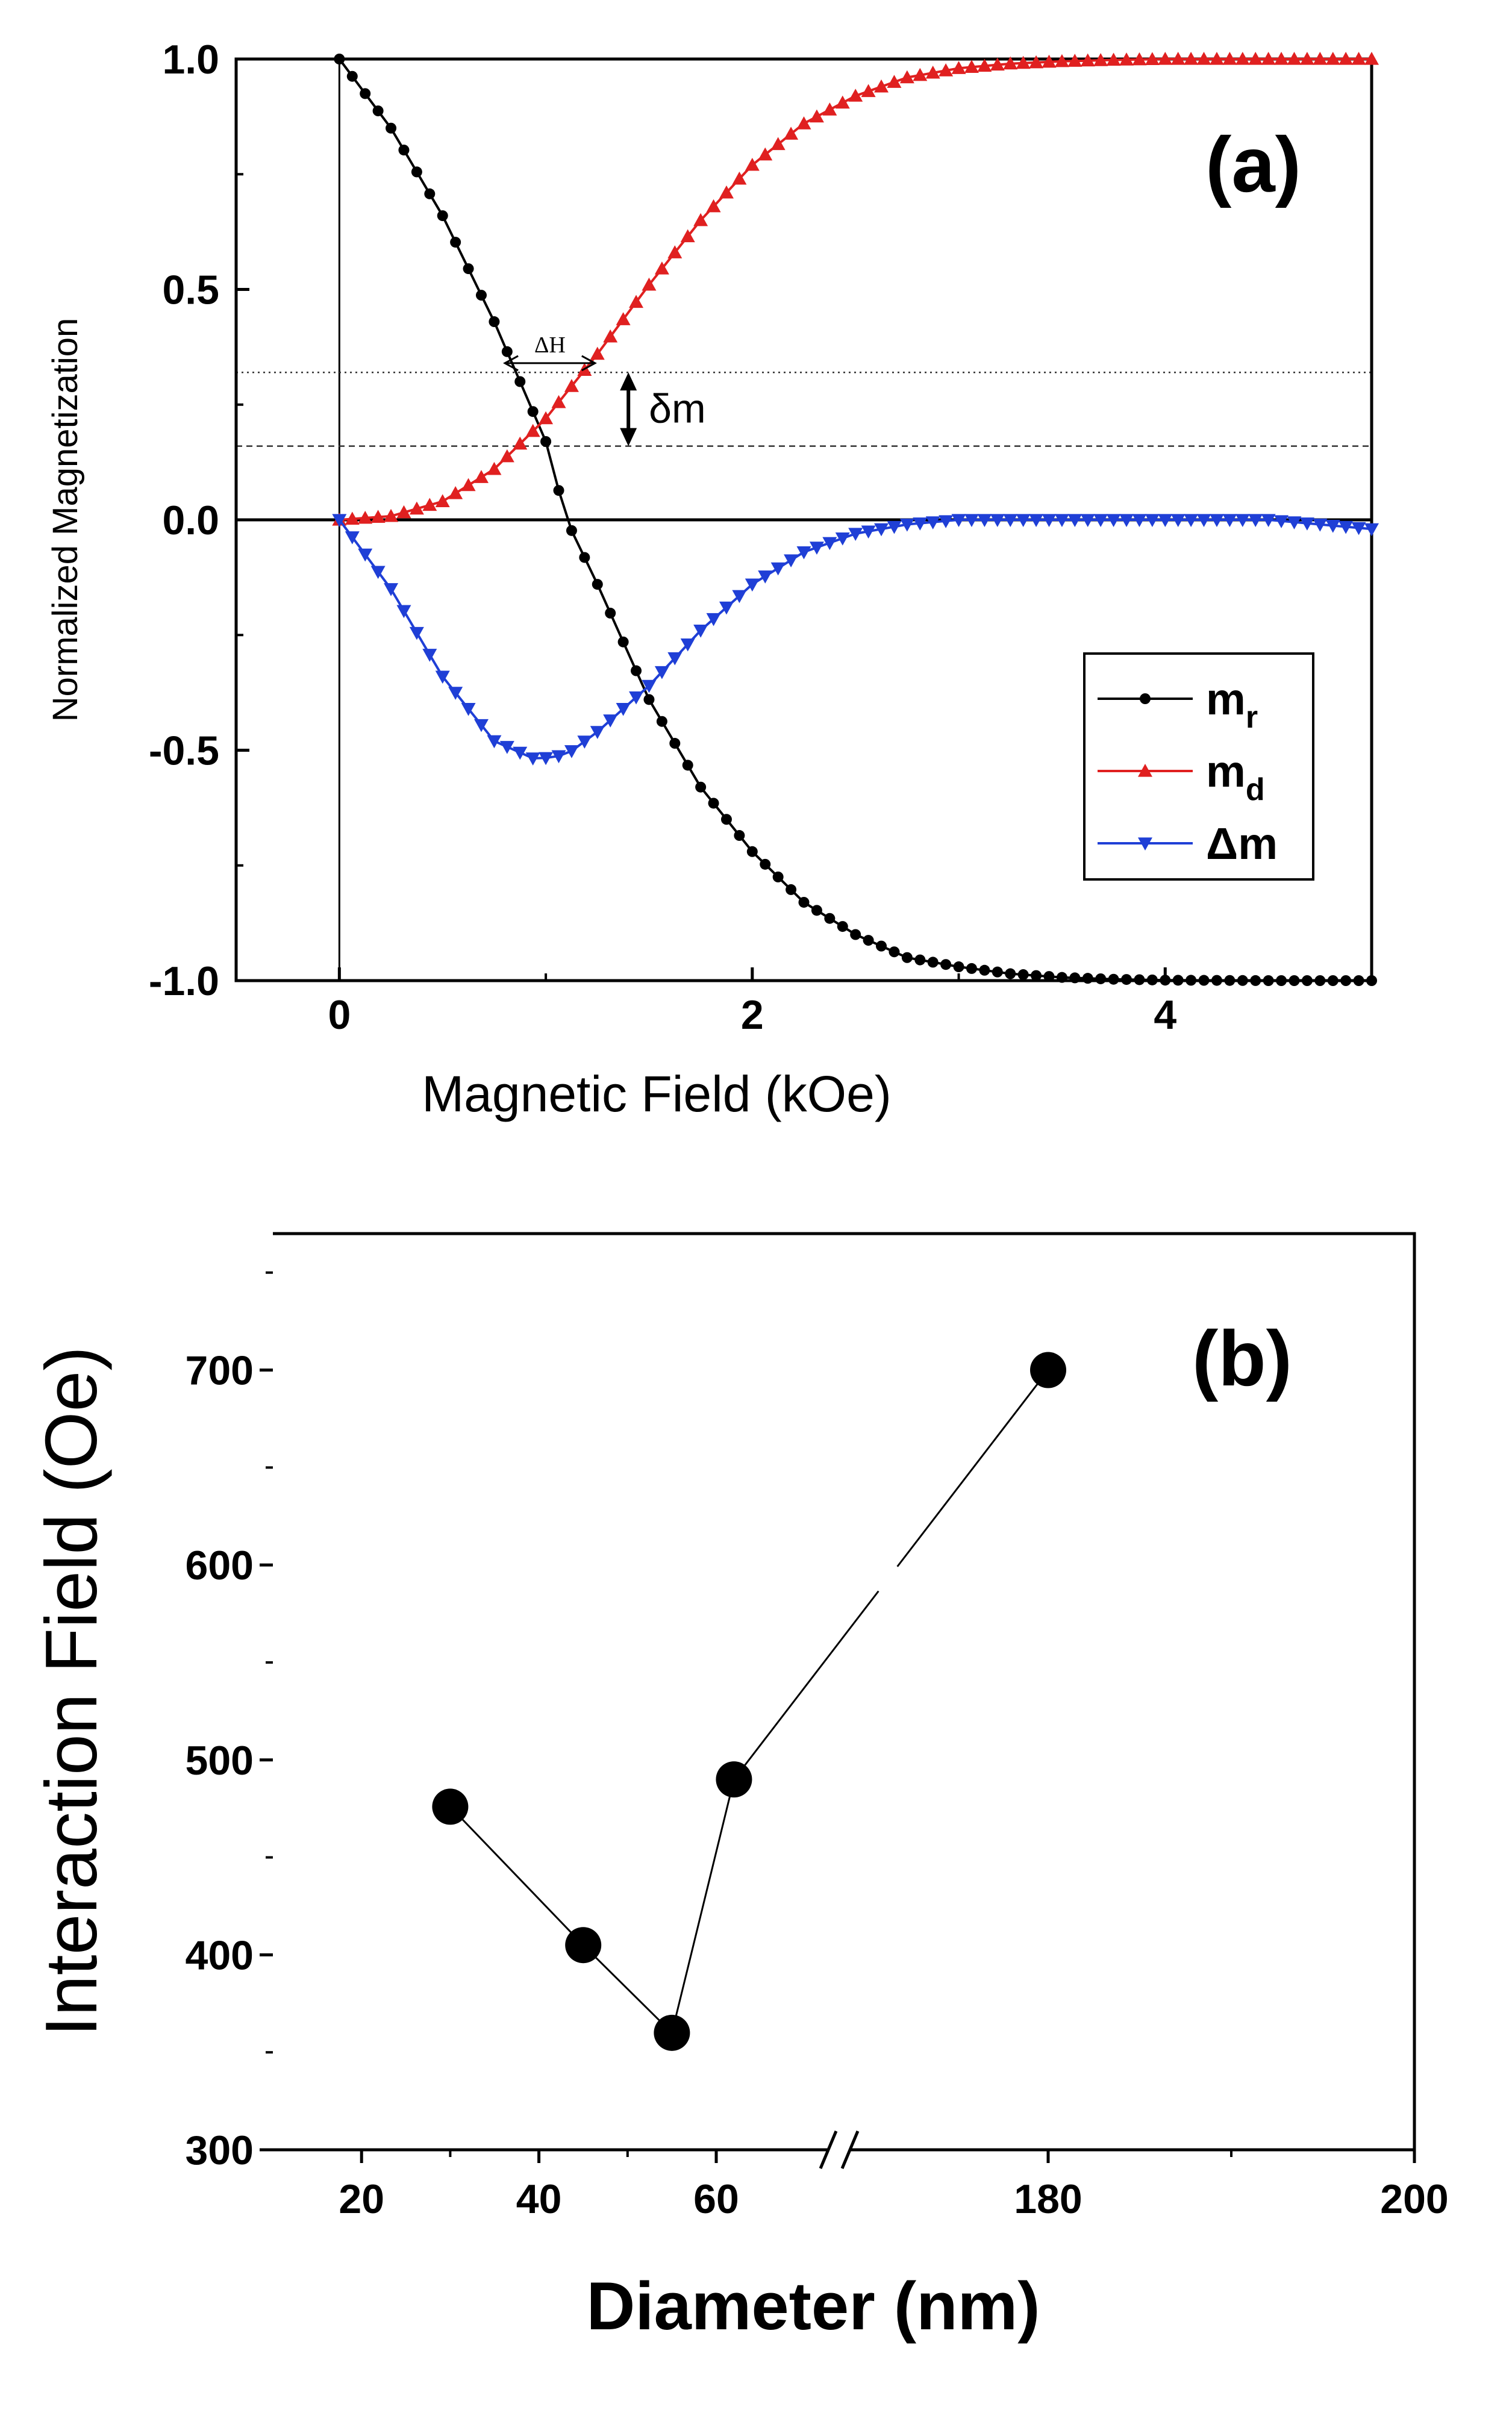  I want to click on delta-h-annotation: ΔH, so click(550, 345).